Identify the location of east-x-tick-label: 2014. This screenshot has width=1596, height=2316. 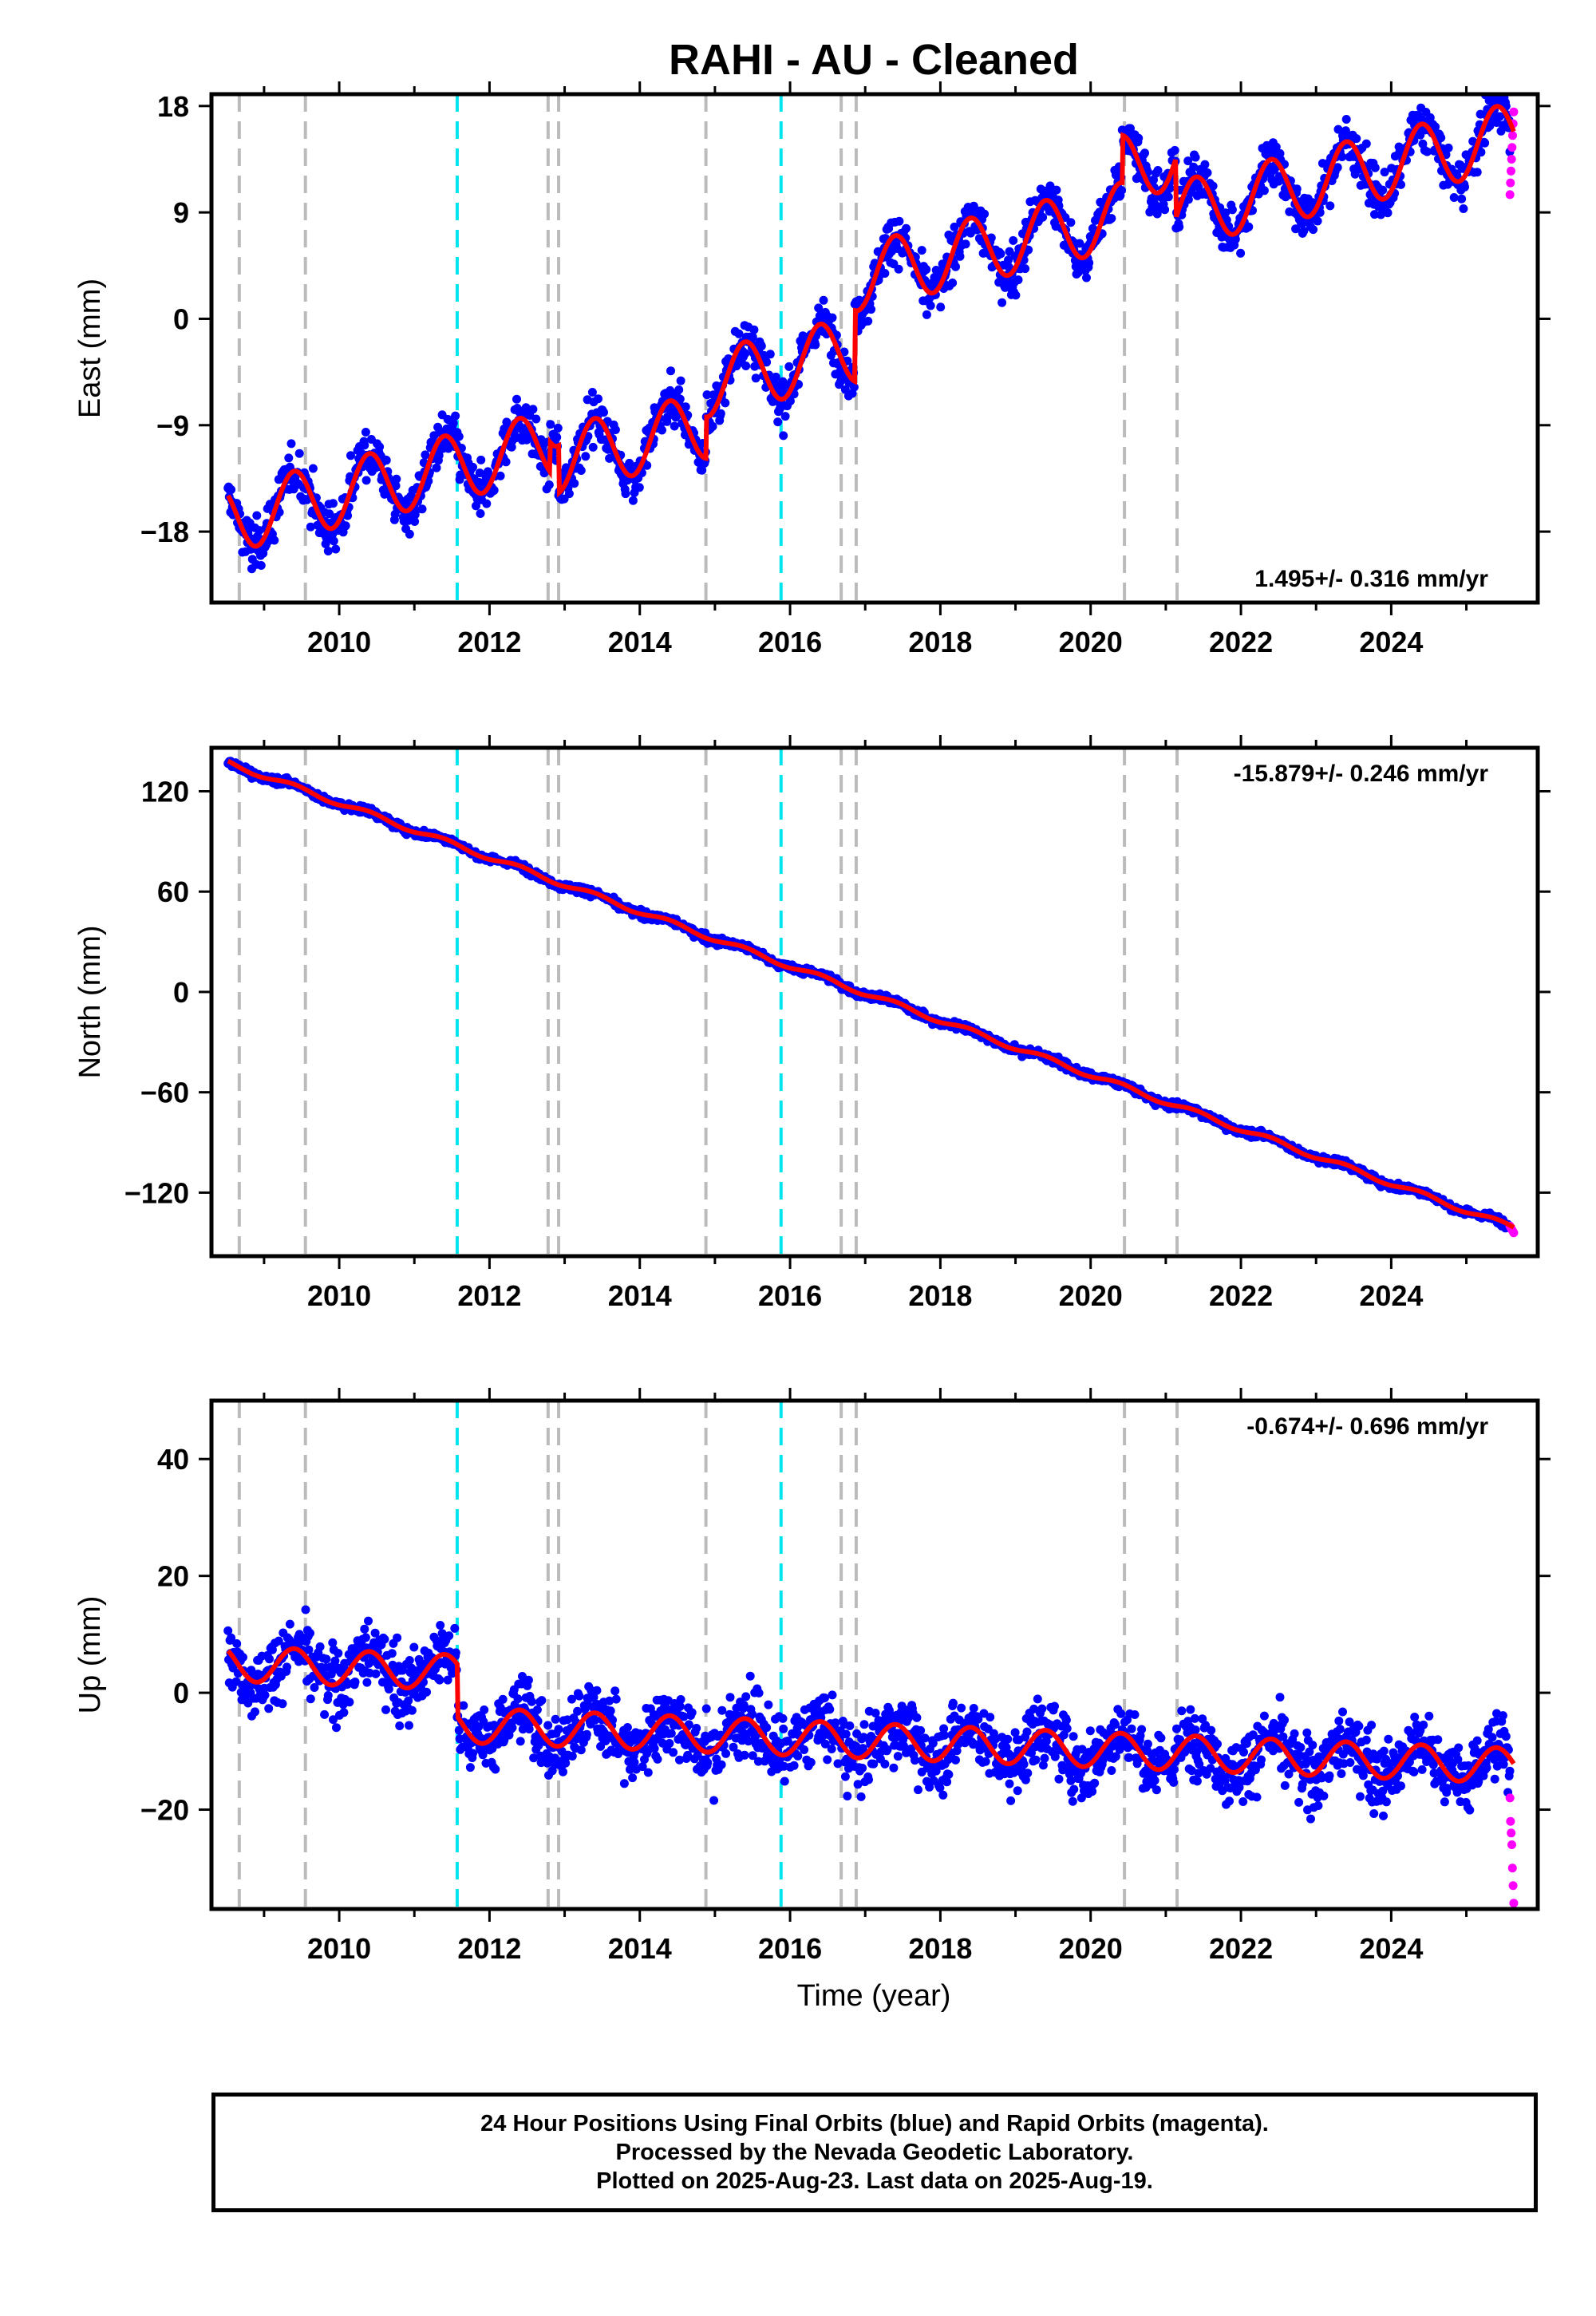
(640, 642).